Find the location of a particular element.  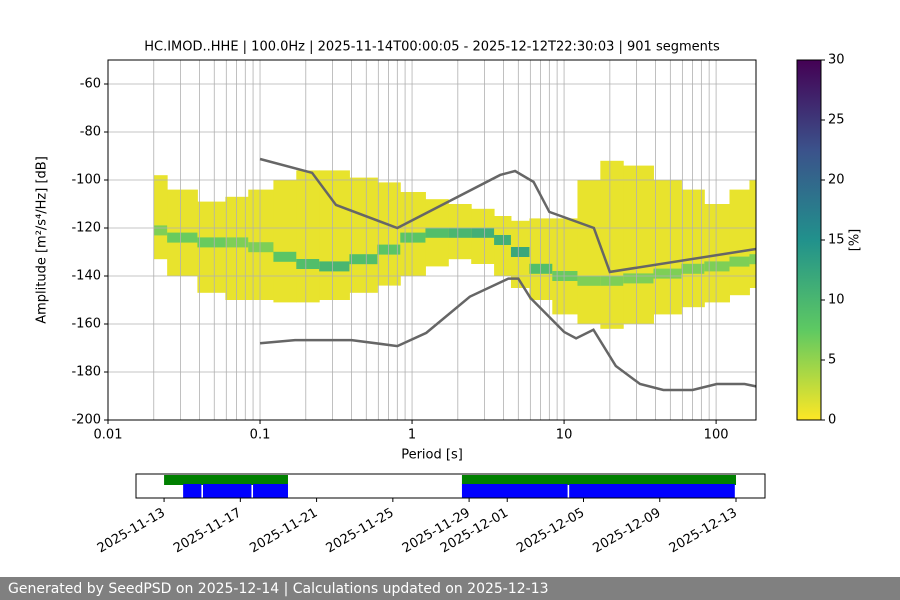

y-tick-label: -80 is located at coordinates (90, 132).